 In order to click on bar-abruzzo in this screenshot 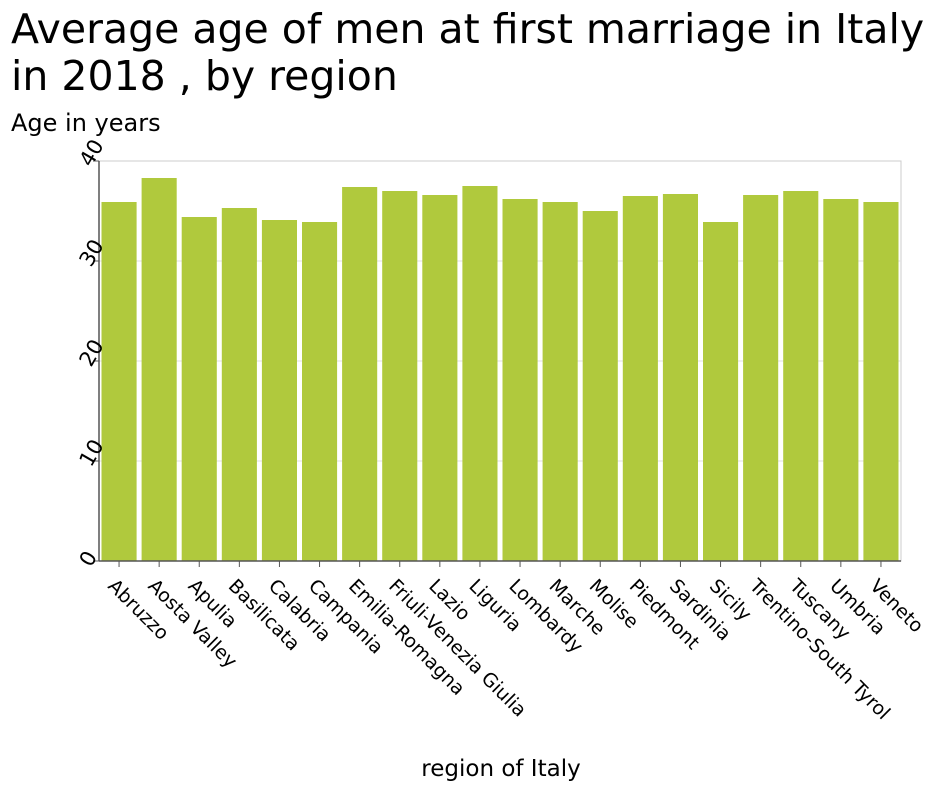, I will do `click(119, 381)`.